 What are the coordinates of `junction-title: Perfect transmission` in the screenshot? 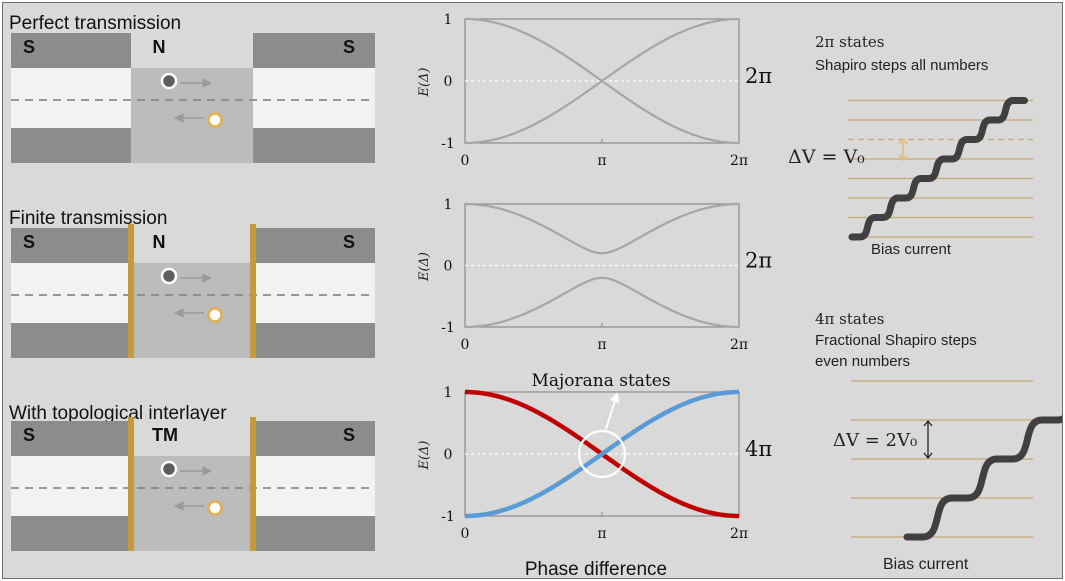 It's located at (95, 23).